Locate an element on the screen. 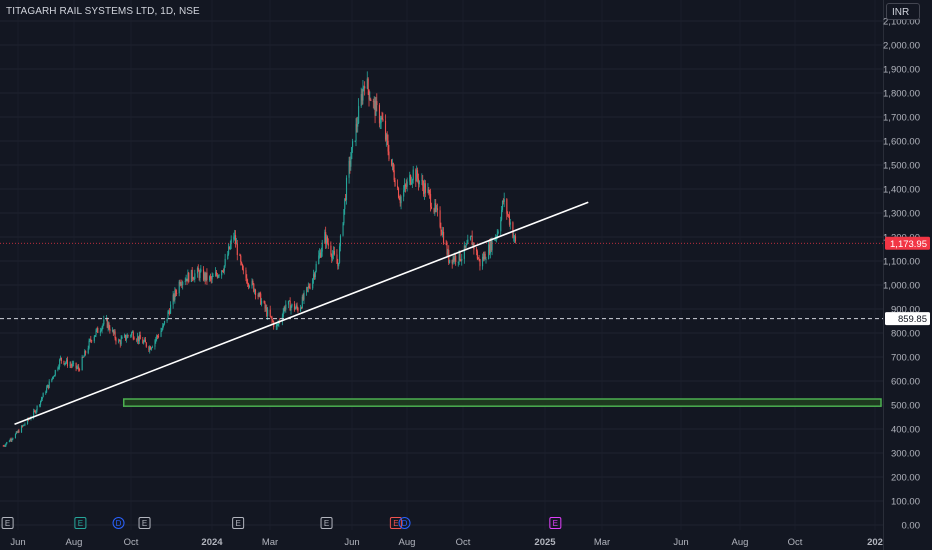  support-zone-layer is located at coordinates (502, 402).